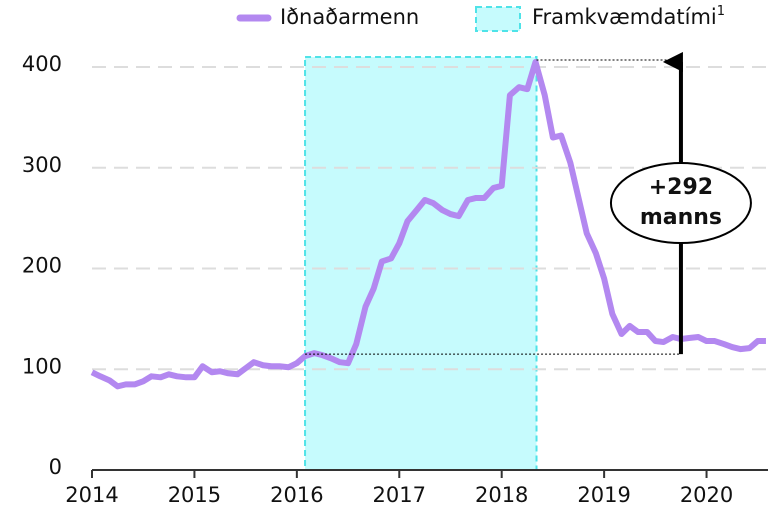 The height and width of the screenshot is (512, 768). Describe the element at coordinates (42, 366) in the screenshot. I see `y-tick-label: 100` at that location.